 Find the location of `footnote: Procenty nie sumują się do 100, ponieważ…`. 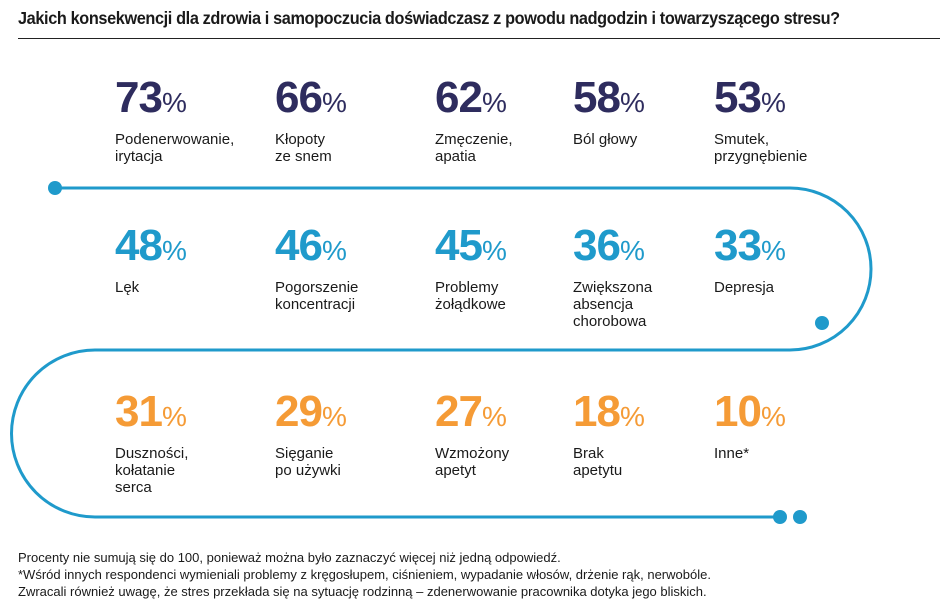

footnote: Procenty nie sumują się do 100, ponieważ… is located at coordinates (289, 557).